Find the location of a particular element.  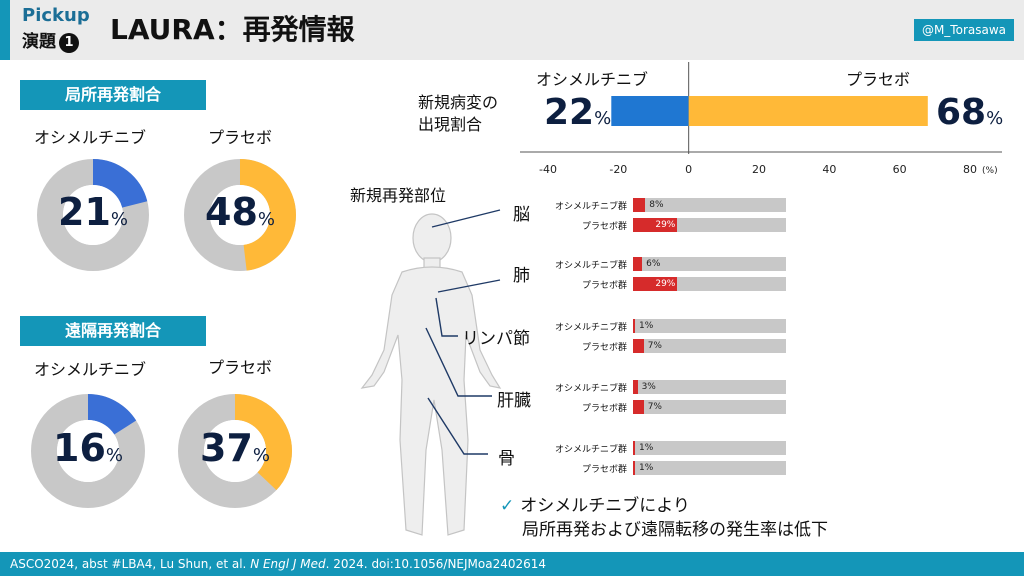

organ-label-bone: 骨 is located at coordinates (506, 459).